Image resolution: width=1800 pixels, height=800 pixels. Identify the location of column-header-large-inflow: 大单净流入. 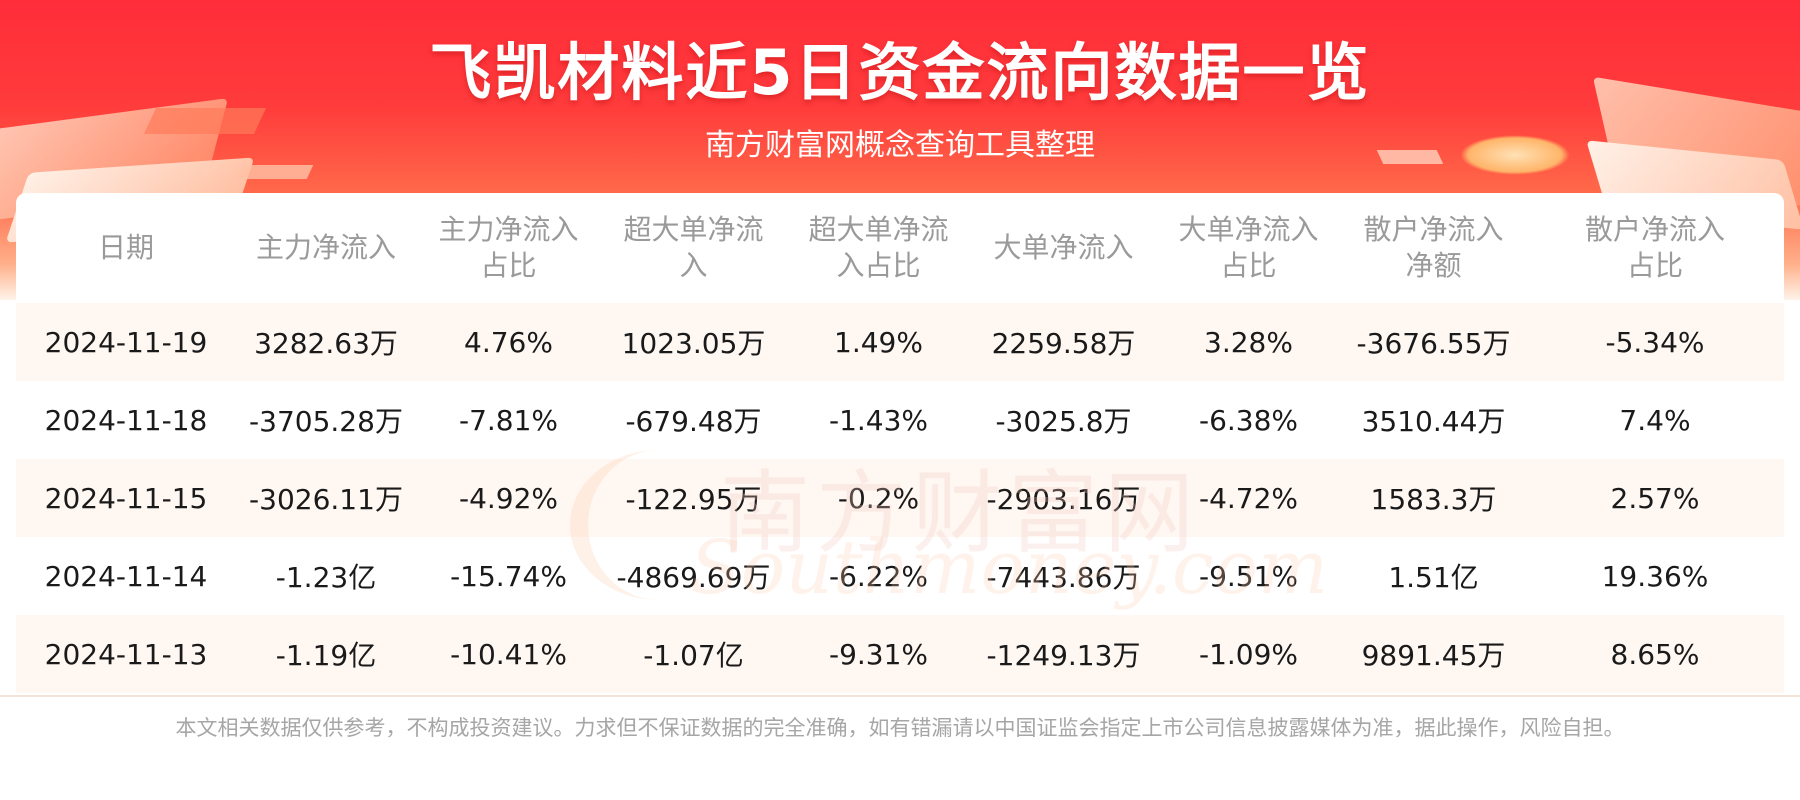
(1063, 247).